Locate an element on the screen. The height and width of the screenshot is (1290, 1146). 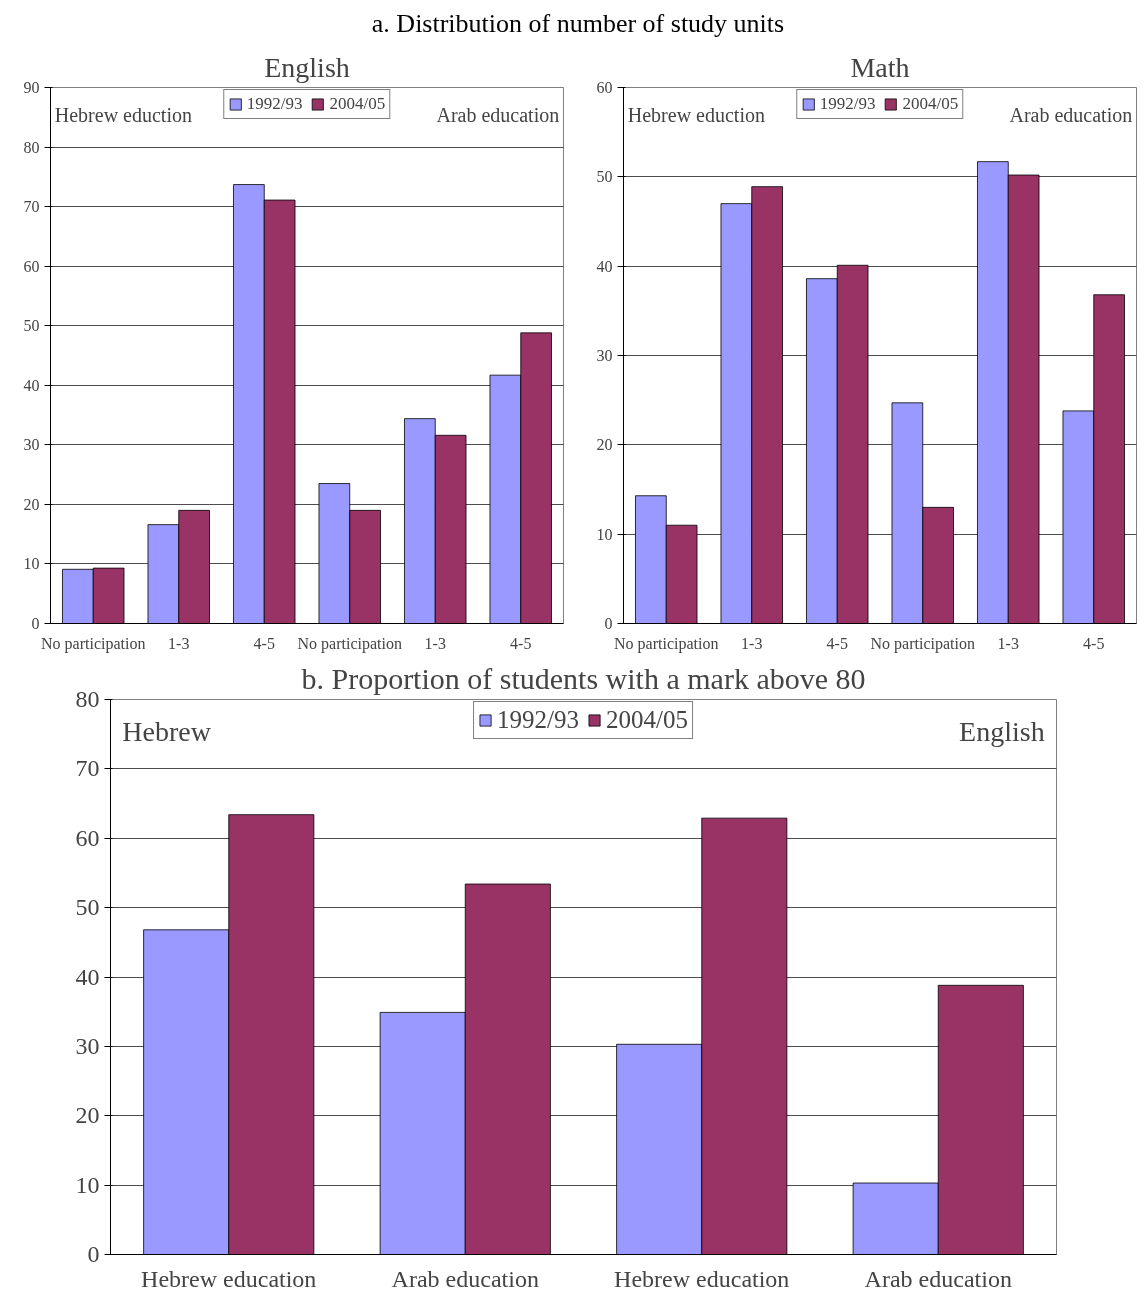
annotation: Hebrew is located at coordinates (167, 732).